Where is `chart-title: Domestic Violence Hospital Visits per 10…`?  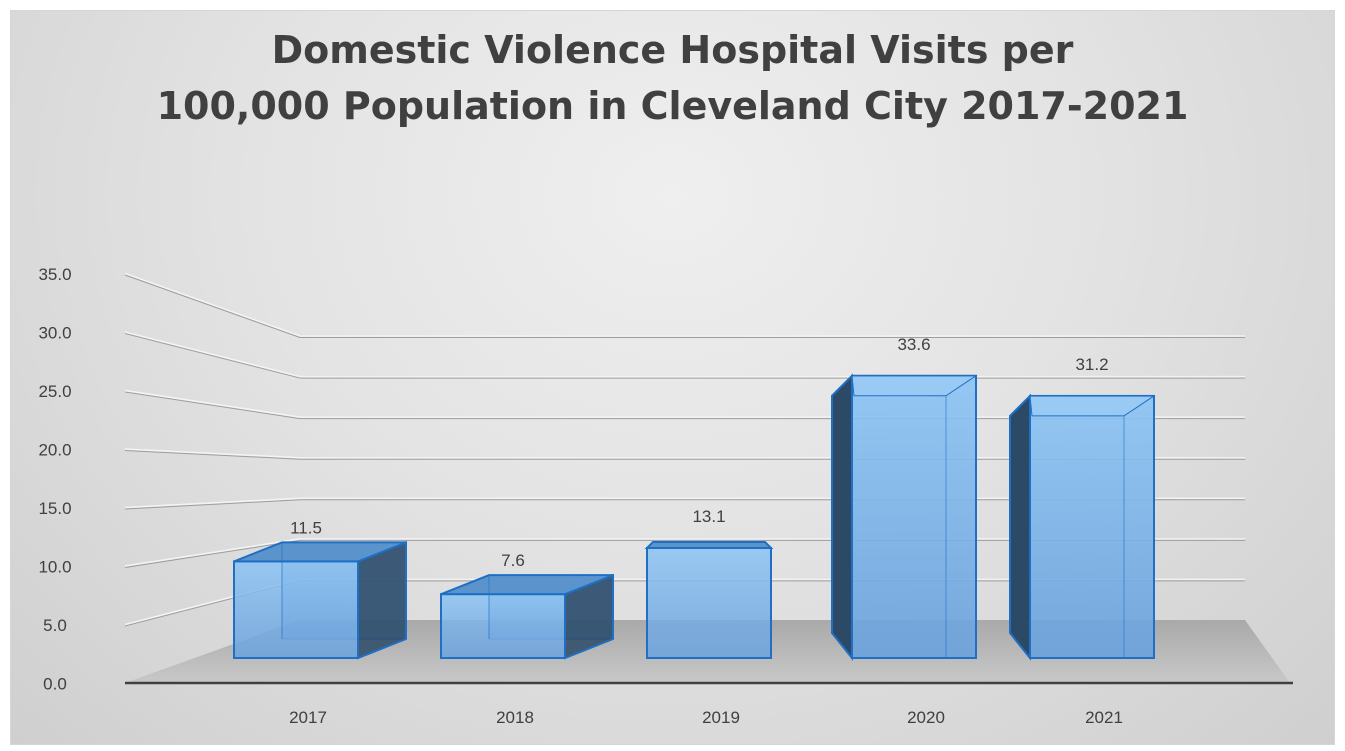 chart-title: Domestic Violence Hospital Visits per 10… is located at coordinates (672, 78).